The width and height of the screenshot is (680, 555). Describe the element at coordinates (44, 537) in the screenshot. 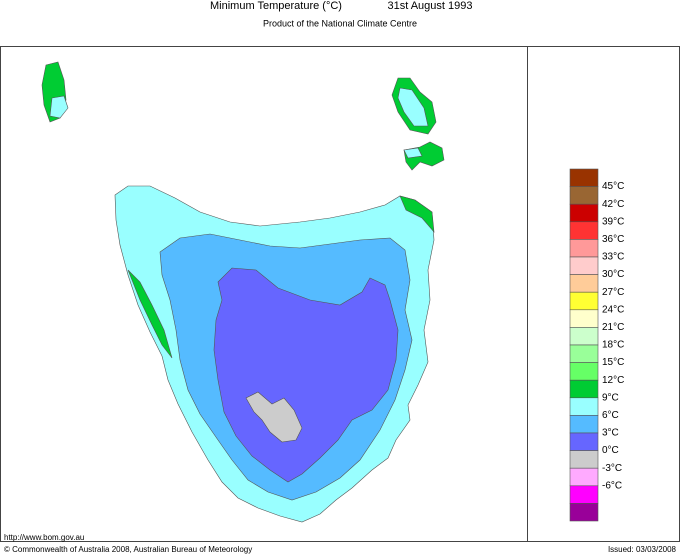

I see `source-url: http://www.bom.gov.au` at that location.